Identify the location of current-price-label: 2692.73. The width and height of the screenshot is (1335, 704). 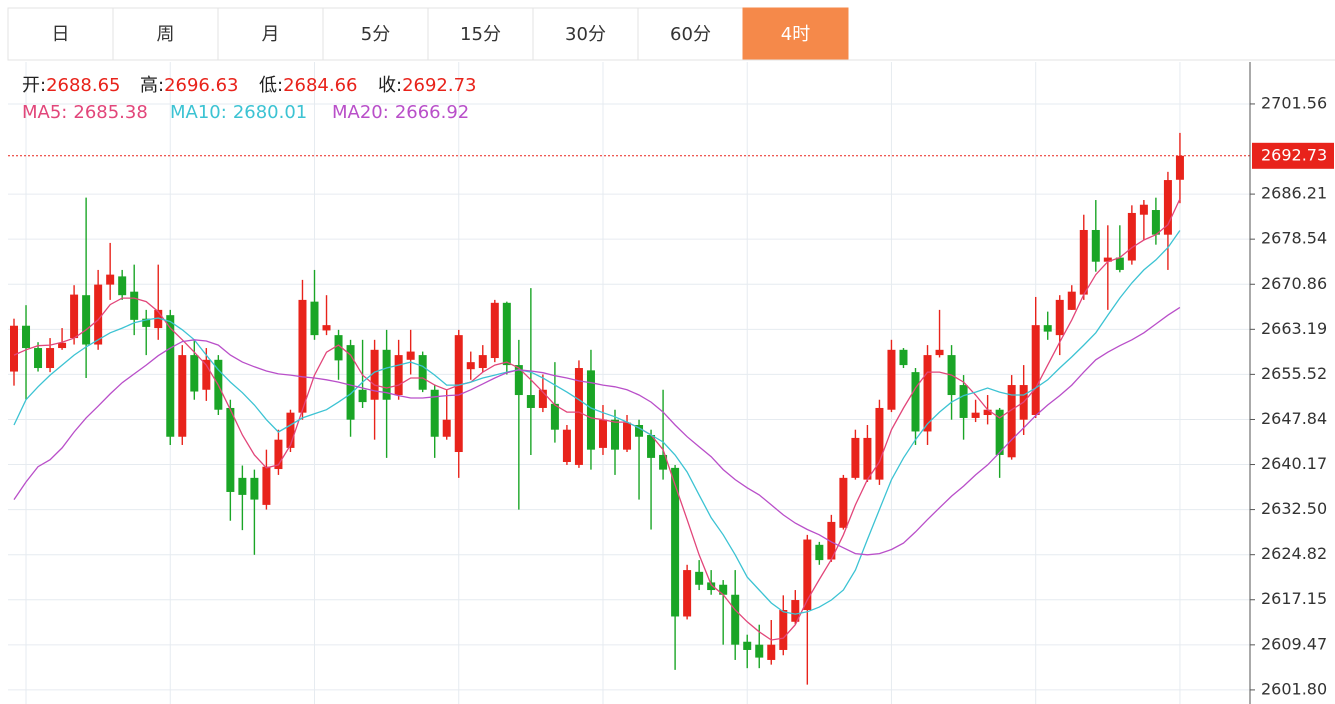
(1294, 154).